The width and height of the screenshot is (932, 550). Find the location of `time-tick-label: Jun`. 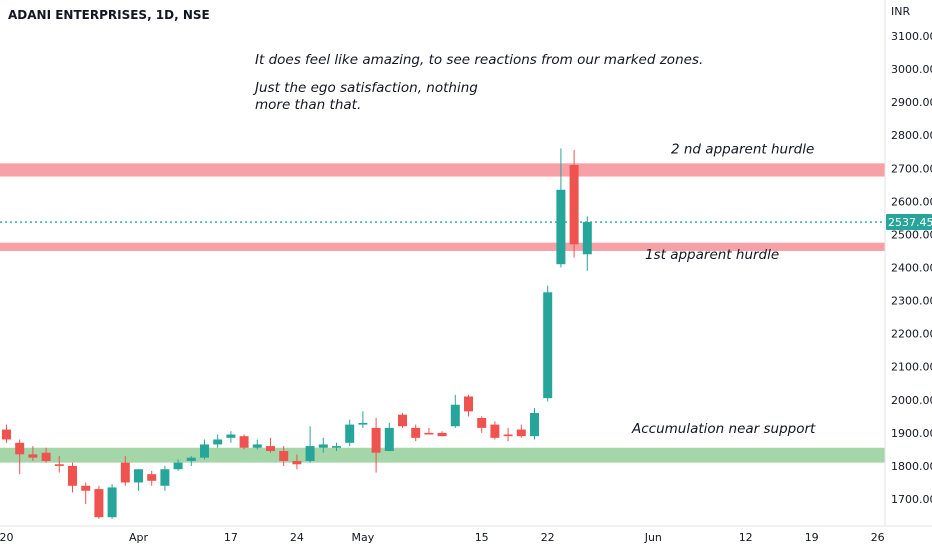

time-tick-label: Jun is located at coordinates (653, 537).